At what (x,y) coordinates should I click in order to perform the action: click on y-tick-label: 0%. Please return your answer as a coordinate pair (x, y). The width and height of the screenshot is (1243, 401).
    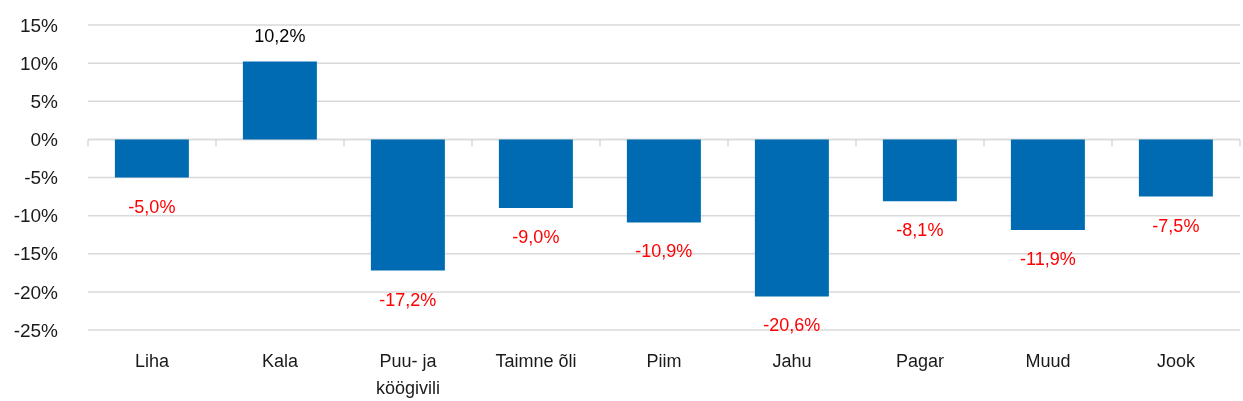
    Looking at the image, I should click on (44, 140).